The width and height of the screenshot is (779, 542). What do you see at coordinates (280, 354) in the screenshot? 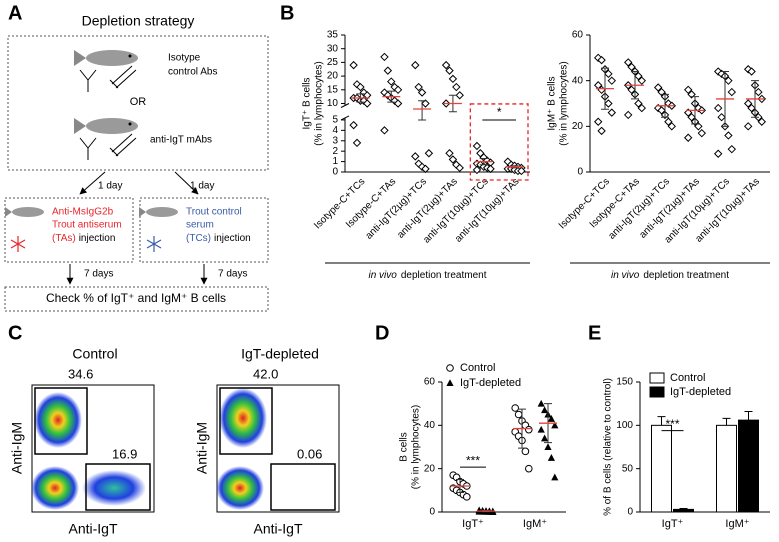
I see `plot-title: IgT-depleted` at bounding box center [280, 354].